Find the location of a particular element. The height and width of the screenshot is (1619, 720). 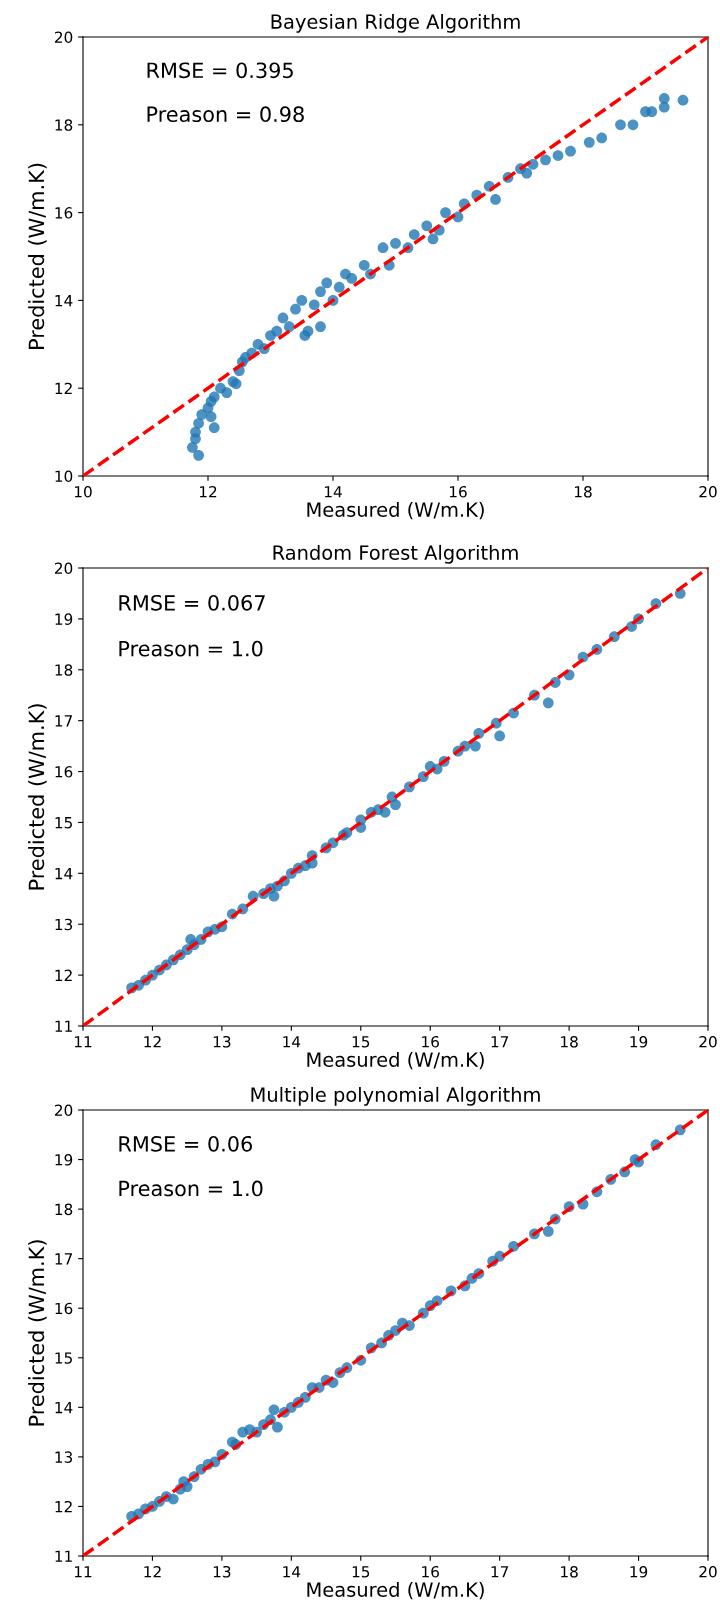

annotation: RMSE = 0.067 is located at coordinates (192, 602).